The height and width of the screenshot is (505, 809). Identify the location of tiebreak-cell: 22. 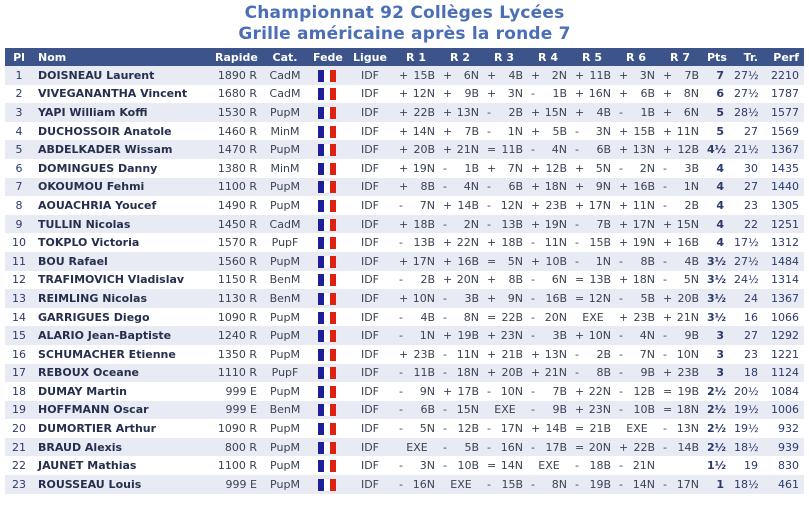
(751, 224).